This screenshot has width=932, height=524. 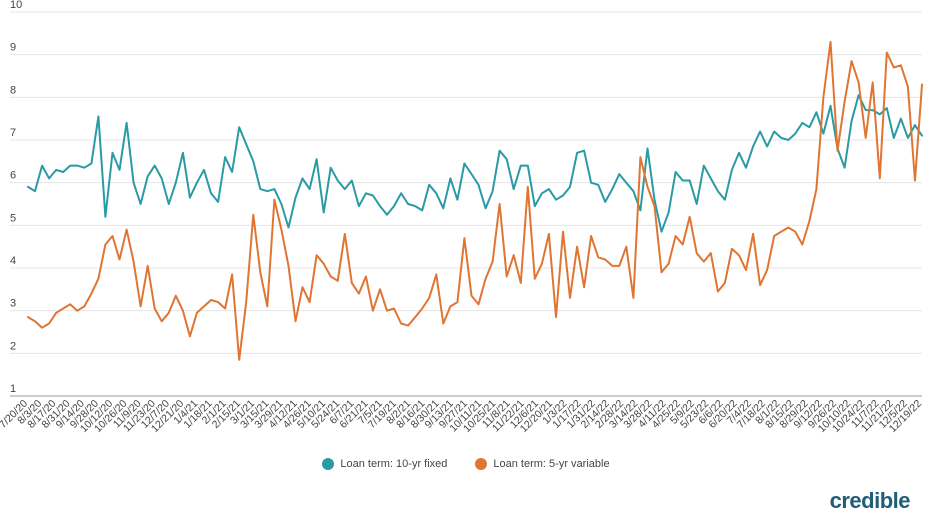 I want to click on y-tick-label: 1, so click(x=13, y=389).